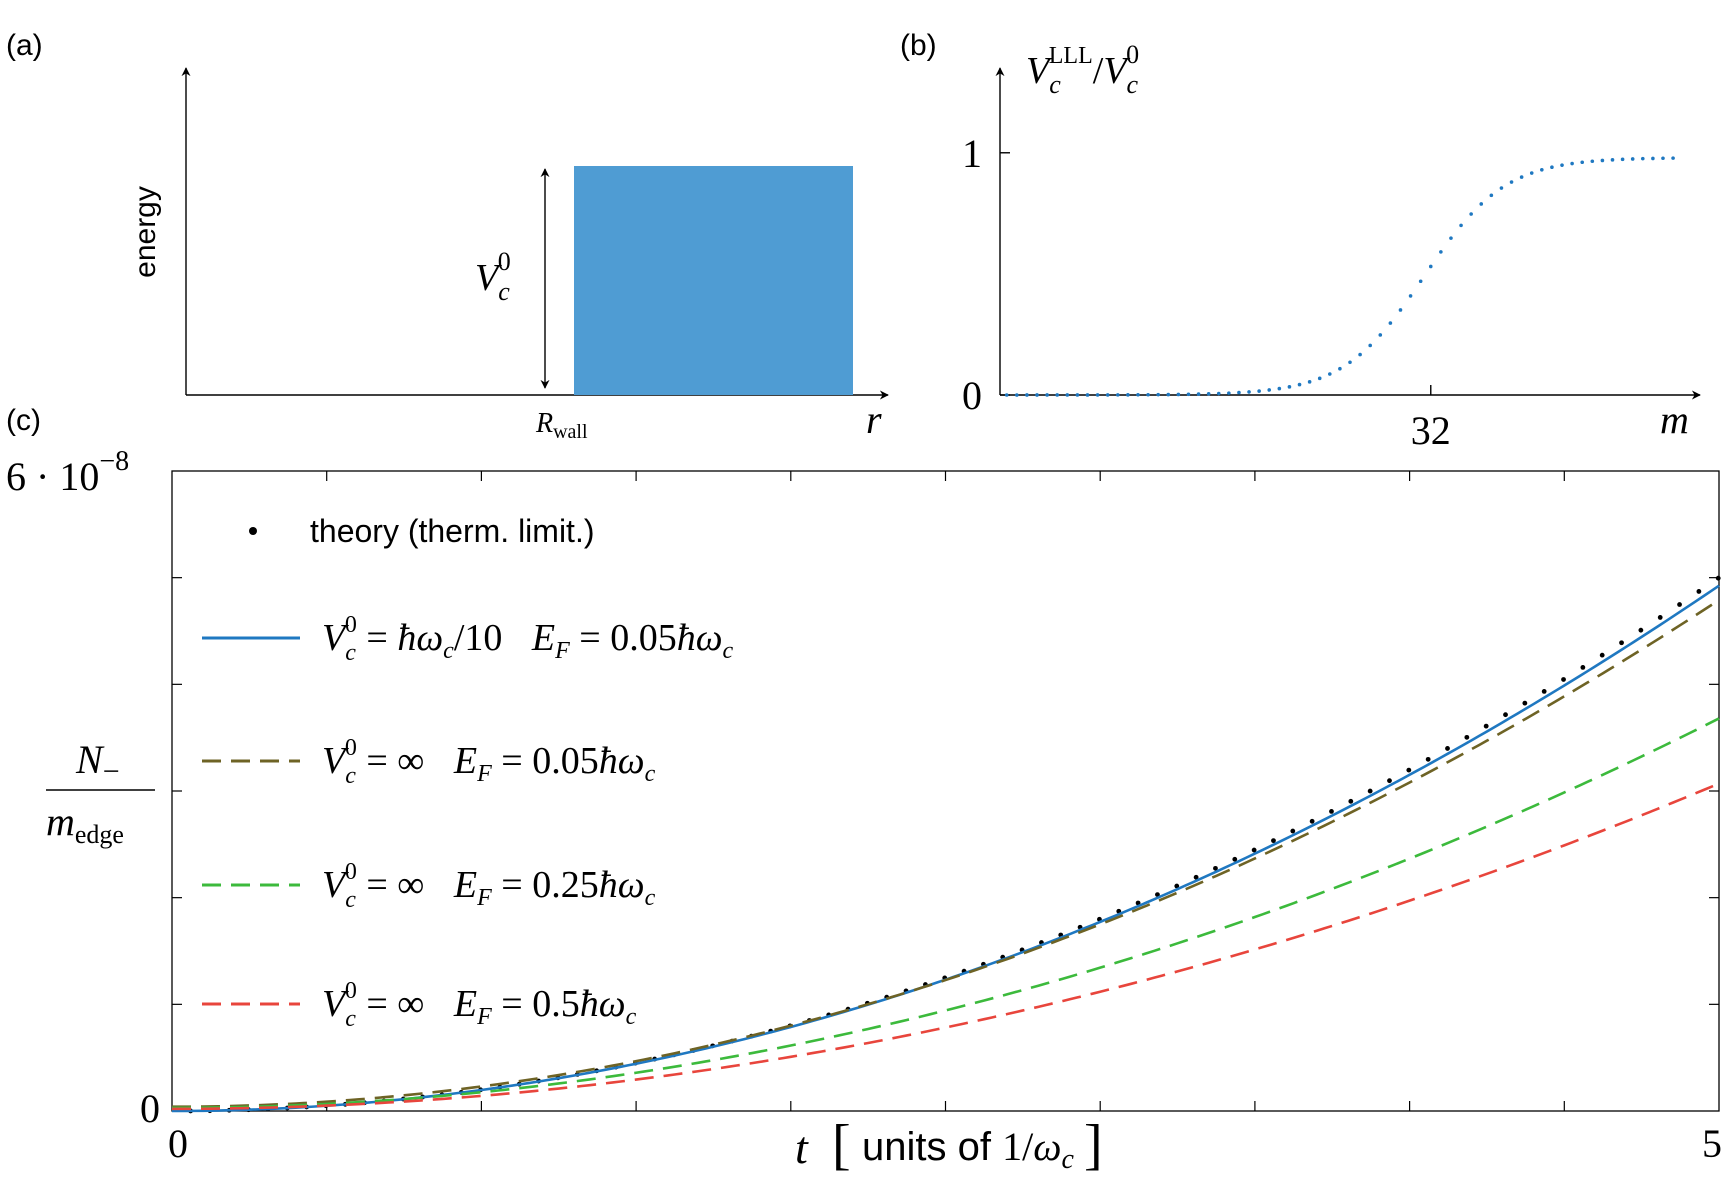 Image resolution: width=1729 pixels, height=1179 pixels. What do you see at coordinates (1093, 1145) in the screenshot?
I see `xlabel-bracket-close: ]` at bounding box center [1093, 1145].